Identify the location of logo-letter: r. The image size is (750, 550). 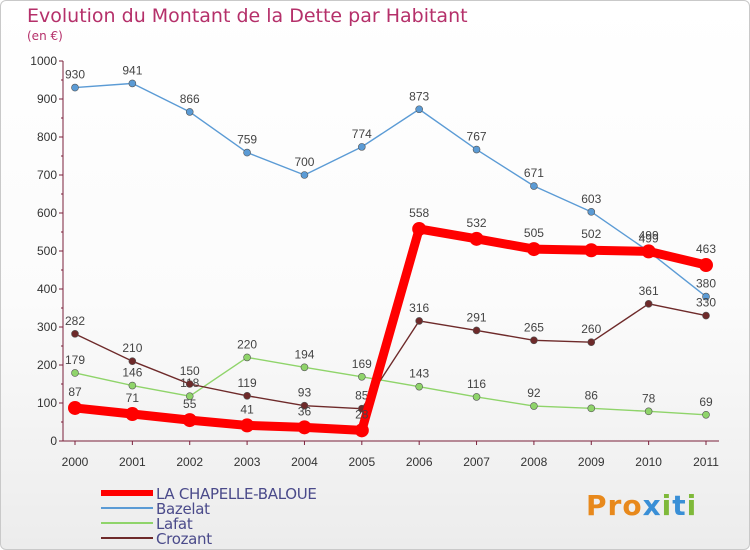
(615, 505).